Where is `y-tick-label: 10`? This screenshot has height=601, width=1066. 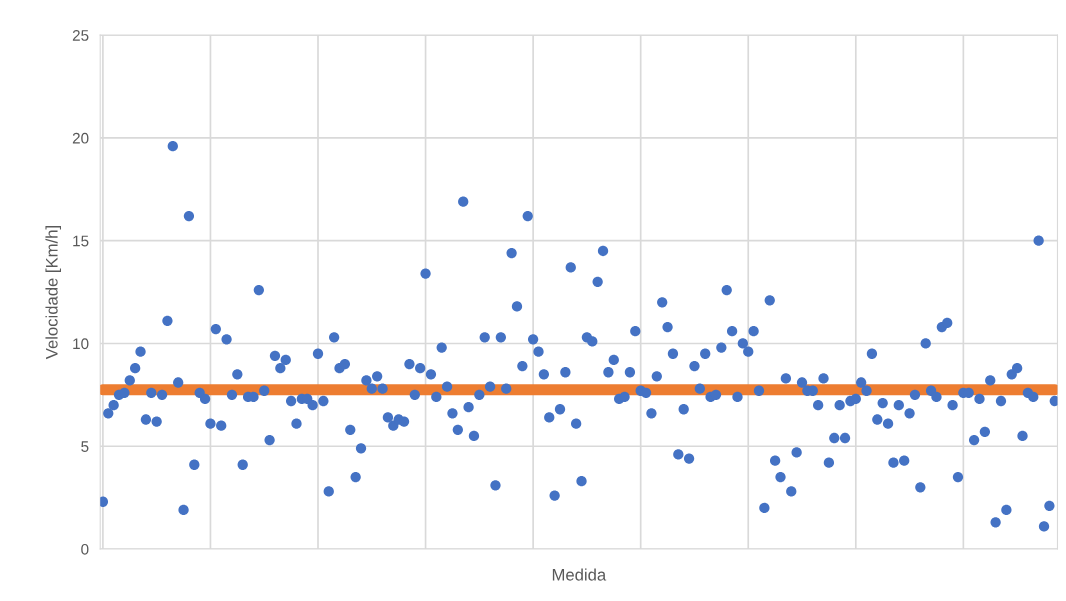 y-tick-label: 10 is located at coordinates (81, 344).